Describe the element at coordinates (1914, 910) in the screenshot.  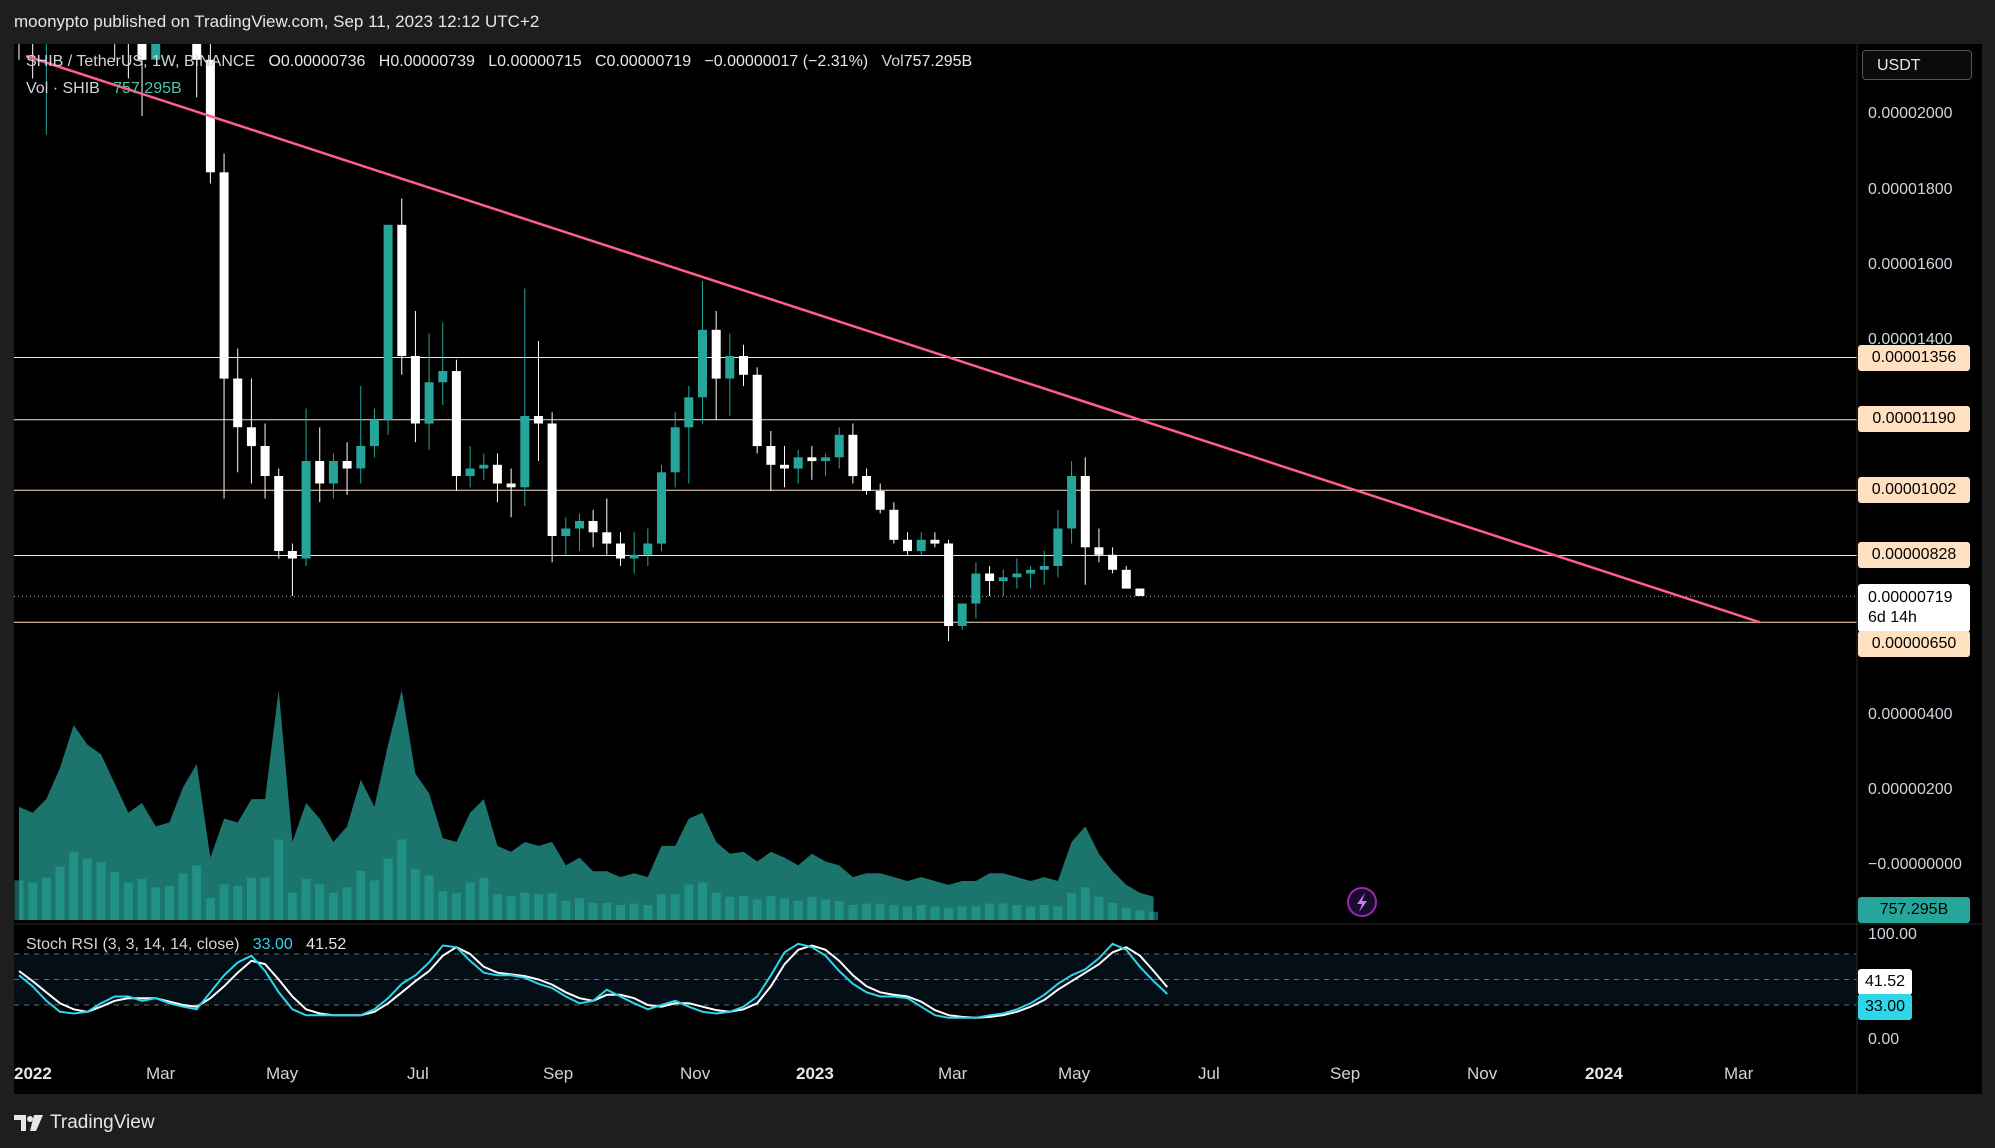
I see `volume-tag: 757.295B` at that location.